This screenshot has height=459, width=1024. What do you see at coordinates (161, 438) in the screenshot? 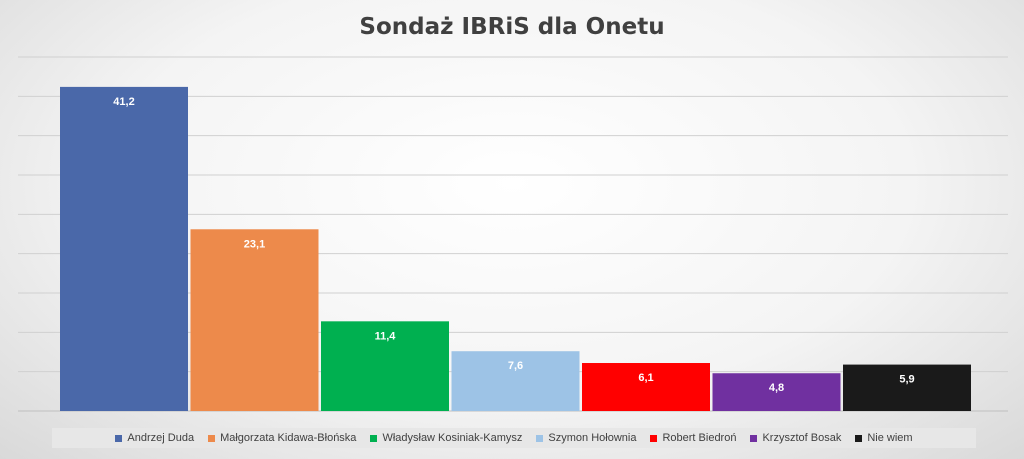
I see `legend-label: Andrzej Duda` at bounding box center [161, 438].